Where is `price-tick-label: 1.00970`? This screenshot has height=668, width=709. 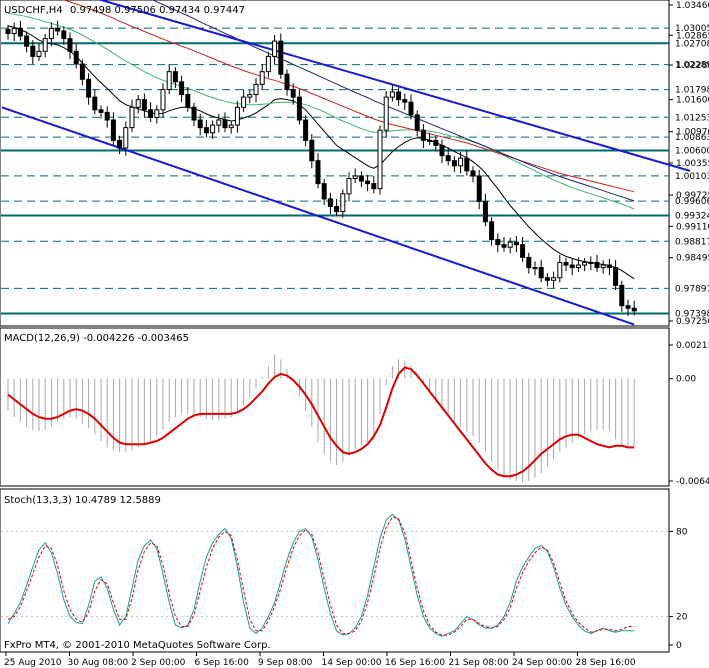
price-tick-label: 1.00970 is located at coordinates (692, 133).